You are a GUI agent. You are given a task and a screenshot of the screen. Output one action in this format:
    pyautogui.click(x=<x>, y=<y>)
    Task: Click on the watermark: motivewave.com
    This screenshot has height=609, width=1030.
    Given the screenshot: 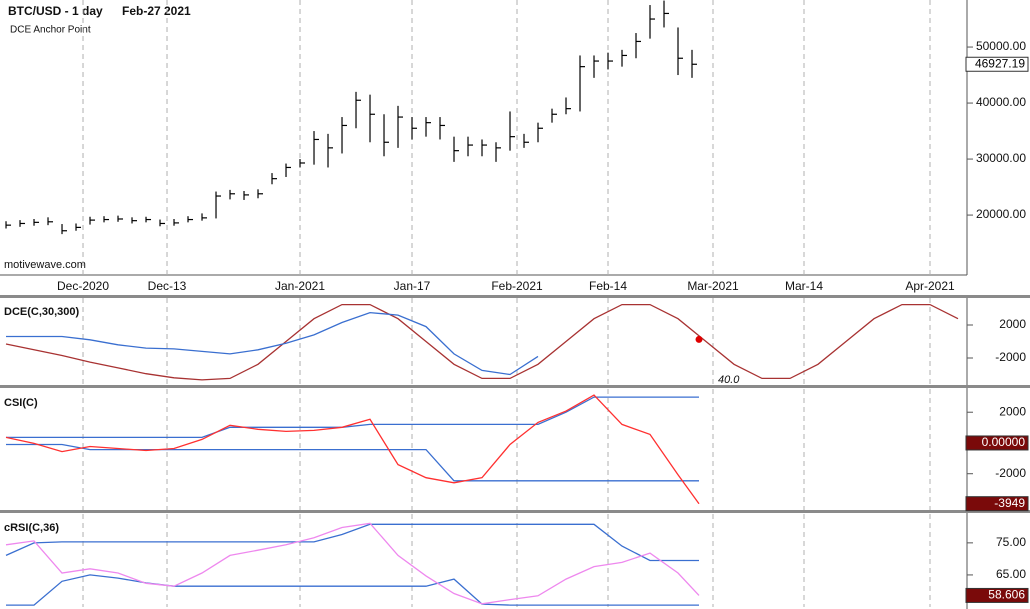 What is the action you would take?
    pyautogui.click(x=45, y=265)
    